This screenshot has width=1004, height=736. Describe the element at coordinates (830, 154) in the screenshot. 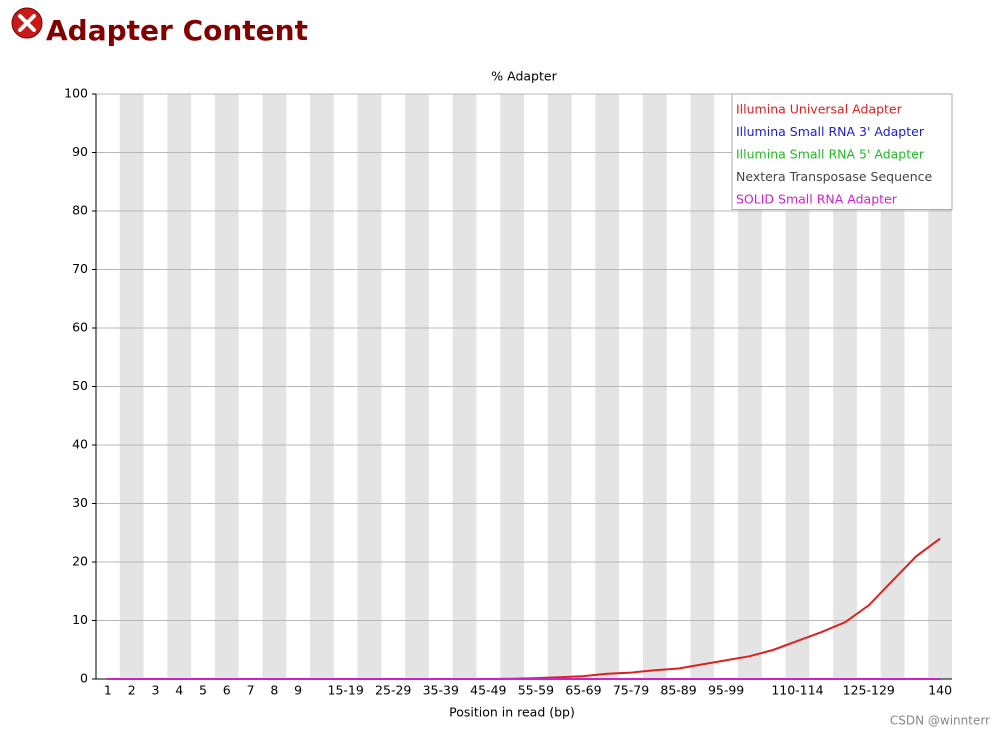

I see `legend-entry: Illumina Small RNA 5' Adapter` at that location.